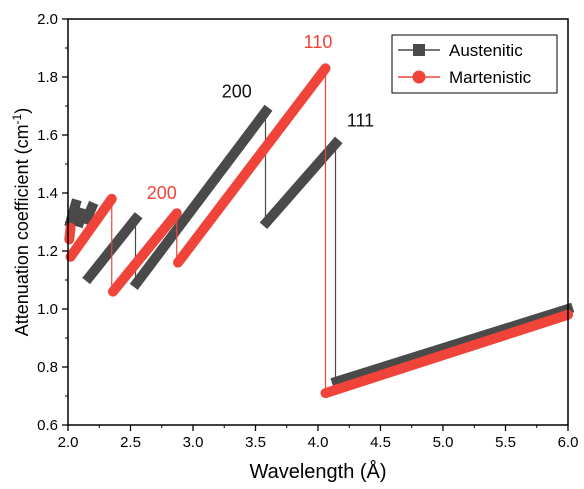 This screenshot has height=489, width=584. I want to click on y-axis-label-main: Attenuation coefficient (cm, so click(22, 230).